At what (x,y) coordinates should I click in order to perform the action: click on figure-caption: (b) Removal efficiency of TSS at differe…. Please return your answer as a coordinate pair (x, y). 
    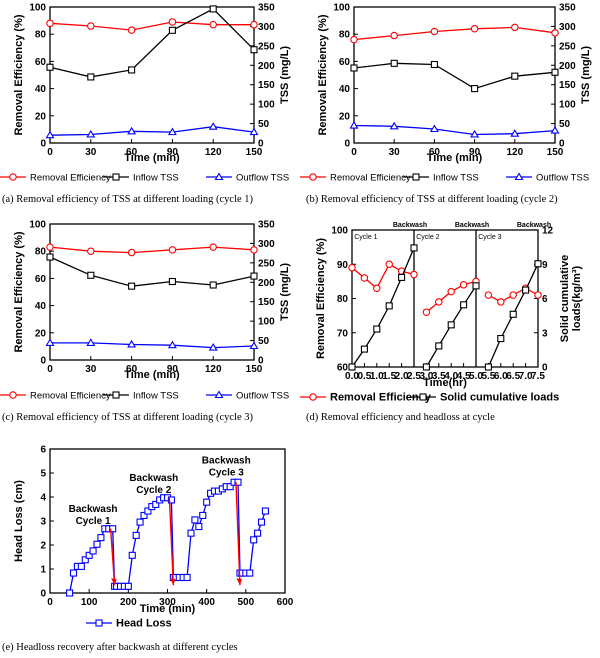
    Looking at the image, I should click on (432, 199).